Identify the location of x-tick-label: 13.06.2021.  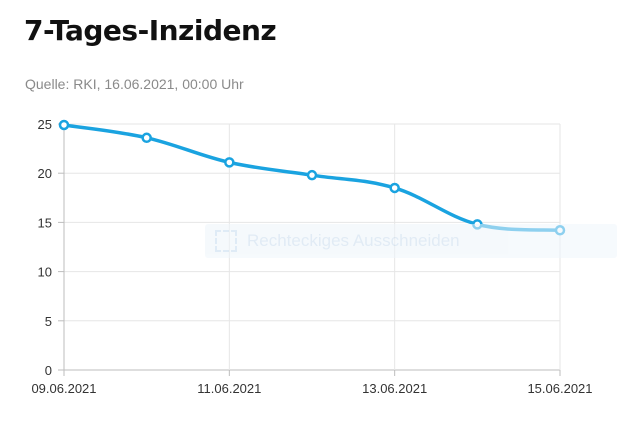
(394, 388).